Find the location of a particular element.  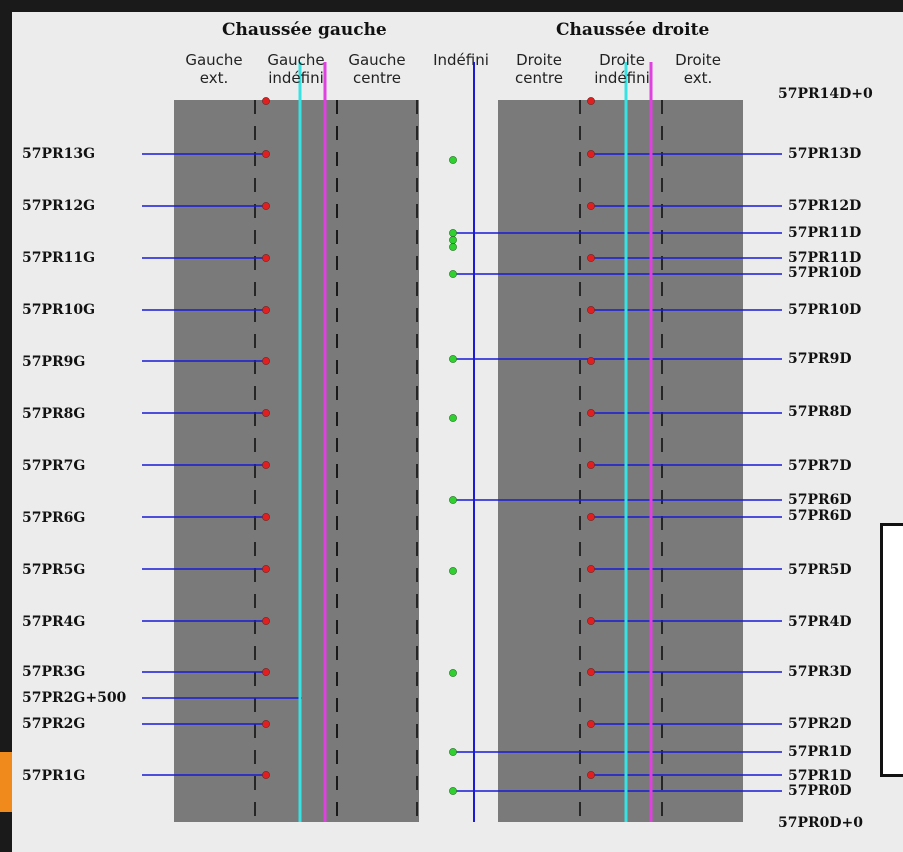

pr-label-left: 57PR11G is located at coordinates (59, 258).